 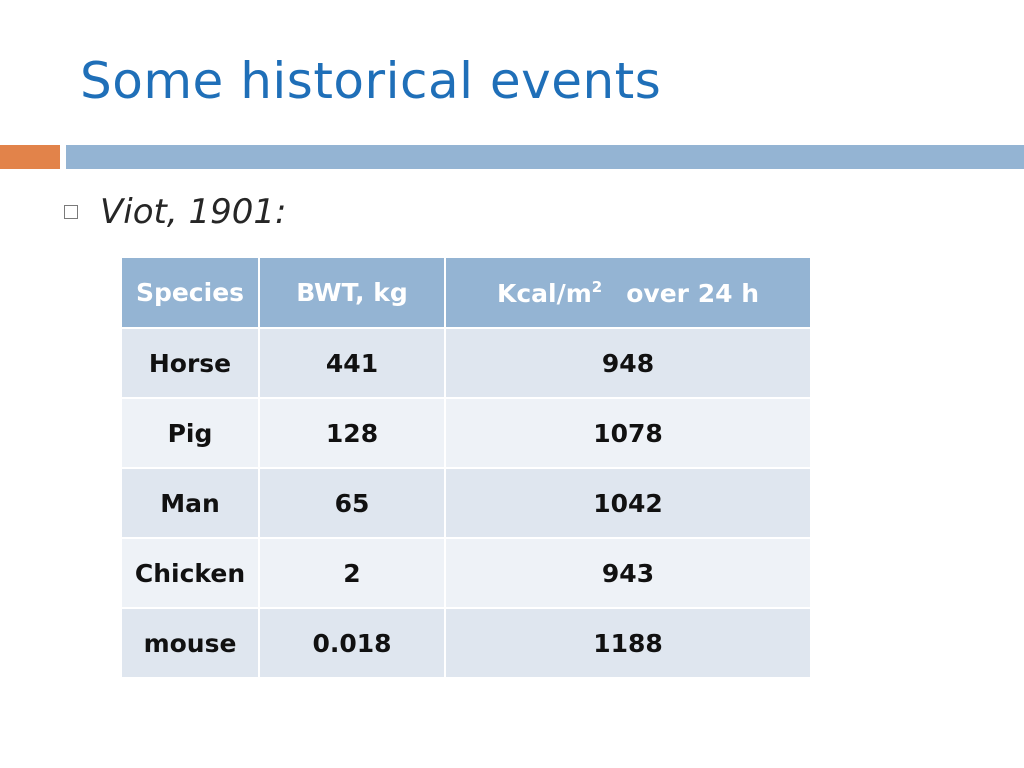 What do you see at coordinates (692, 293) in the screenshot?
I see `header-kcal-suffix: over 24 h` at bounding box center [692, 293].